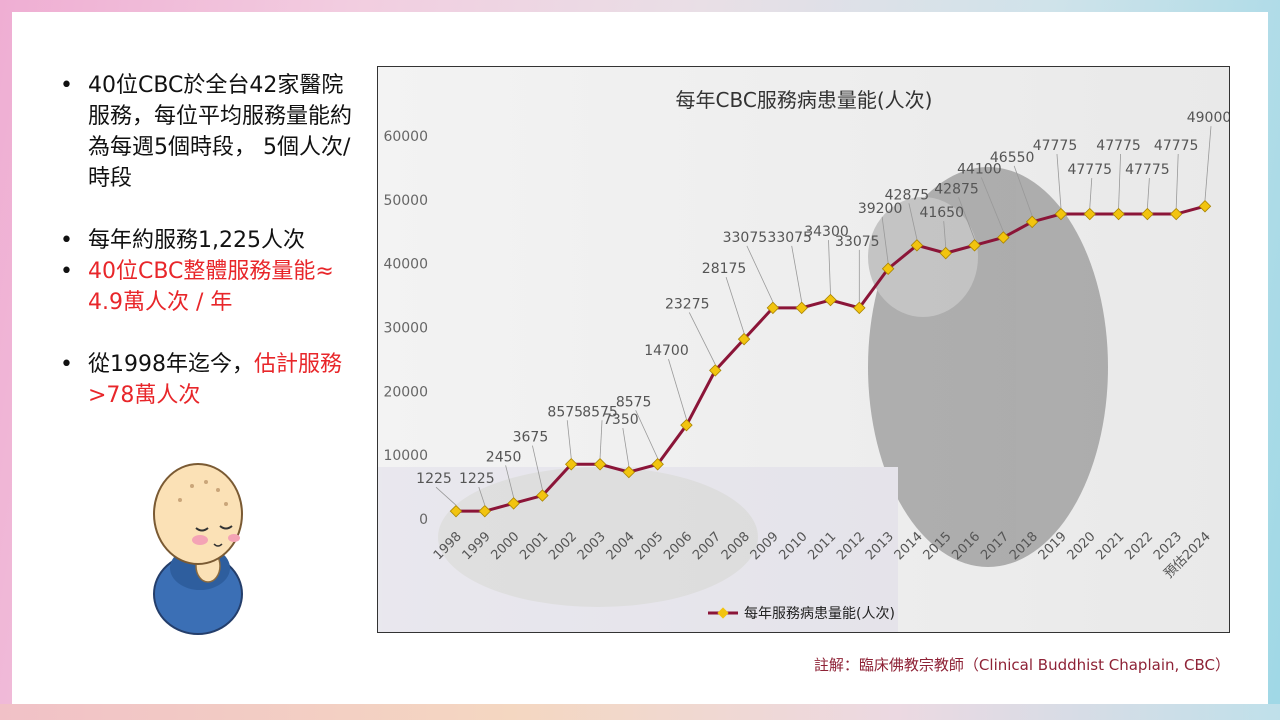  Describe the element at coordinates (405, 329) in the screenshot. I see `y-tick-label-3: 30000` at that location.